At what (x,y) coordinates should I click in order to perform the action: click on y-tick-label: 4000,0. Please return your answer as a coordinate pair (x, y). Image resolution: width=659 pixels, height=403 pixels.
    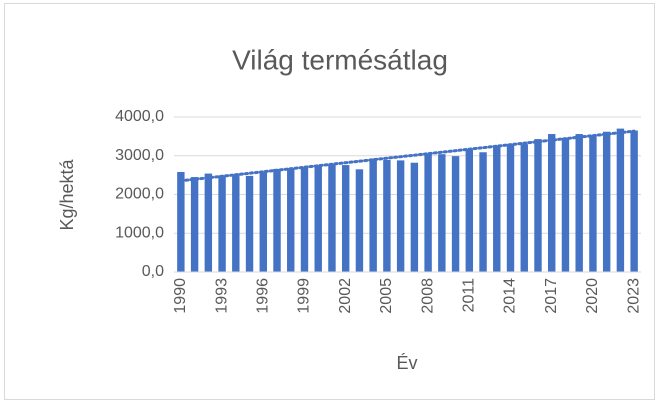
    Looking at the image, I should click on (139, 116).